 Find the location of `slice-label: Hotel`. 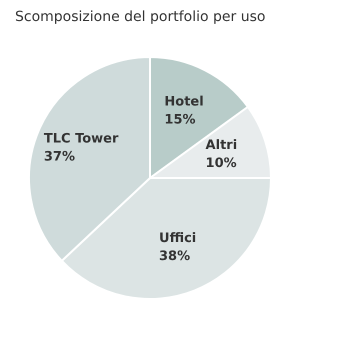

slice-label: Hotel is located at coordinates (184, 102).